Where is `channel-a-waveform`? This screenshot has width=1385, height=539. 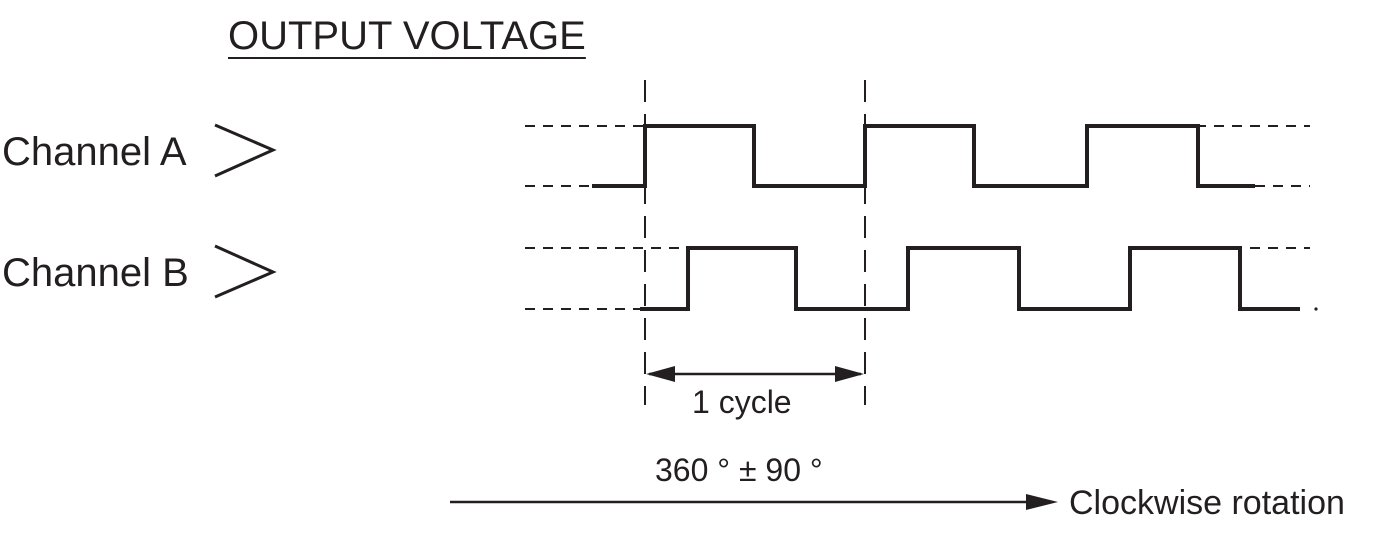 channel-a-waveform is located at coordinates (923, 156).